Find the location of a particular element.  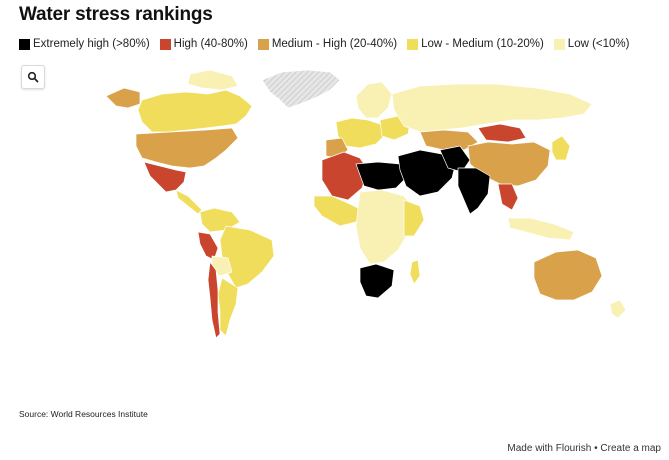

region-greenland is located at coordinates (301, 89).